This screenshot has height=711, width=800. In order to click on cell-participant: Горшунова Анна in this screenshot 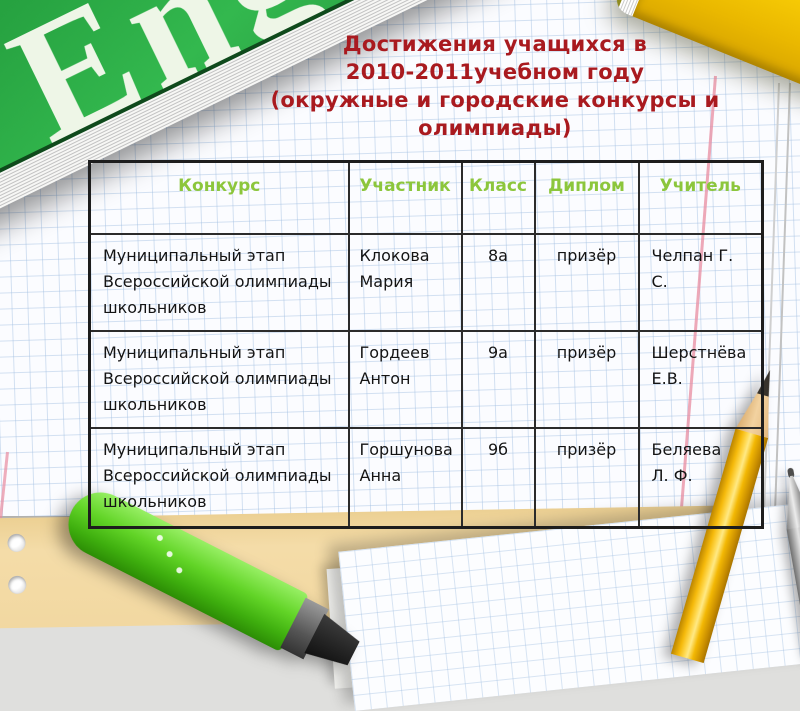, I will do `click(405, 478)`.